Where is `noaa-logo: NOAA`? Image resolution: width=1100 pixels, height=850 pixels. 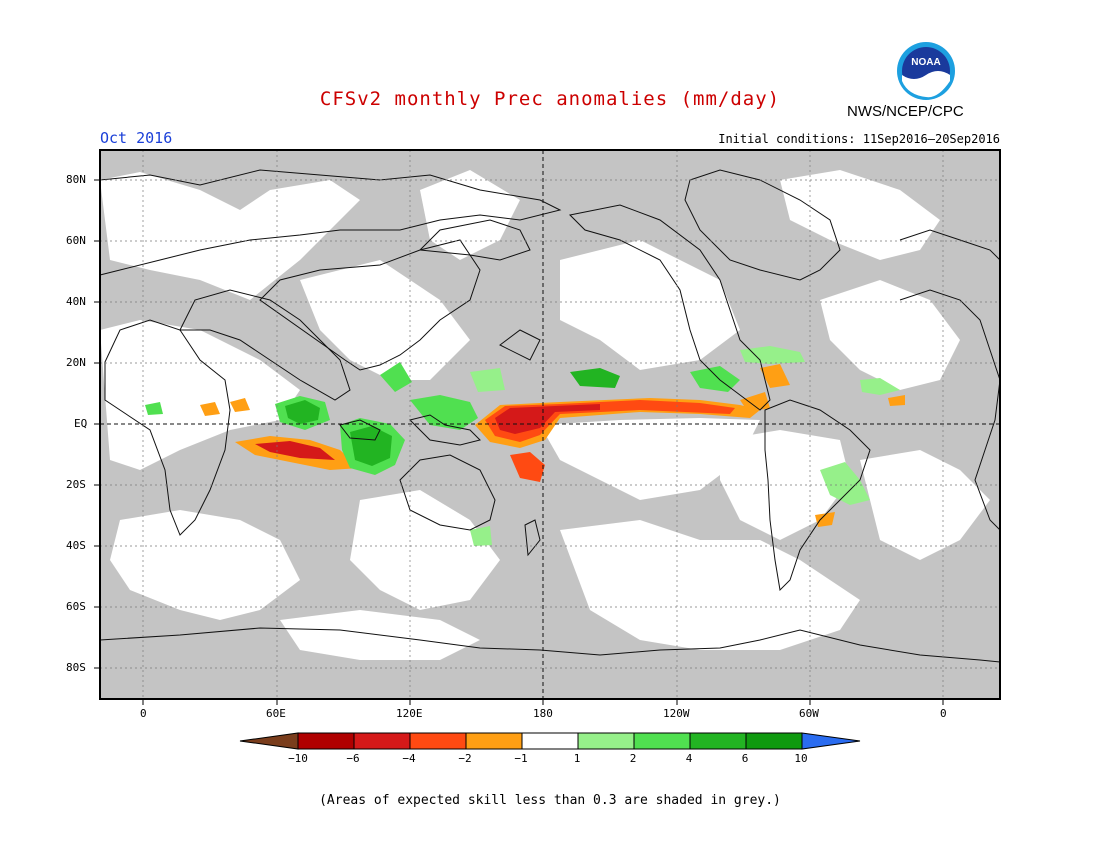
noaa-logo: NOAA is located at coordinates (926, 71).